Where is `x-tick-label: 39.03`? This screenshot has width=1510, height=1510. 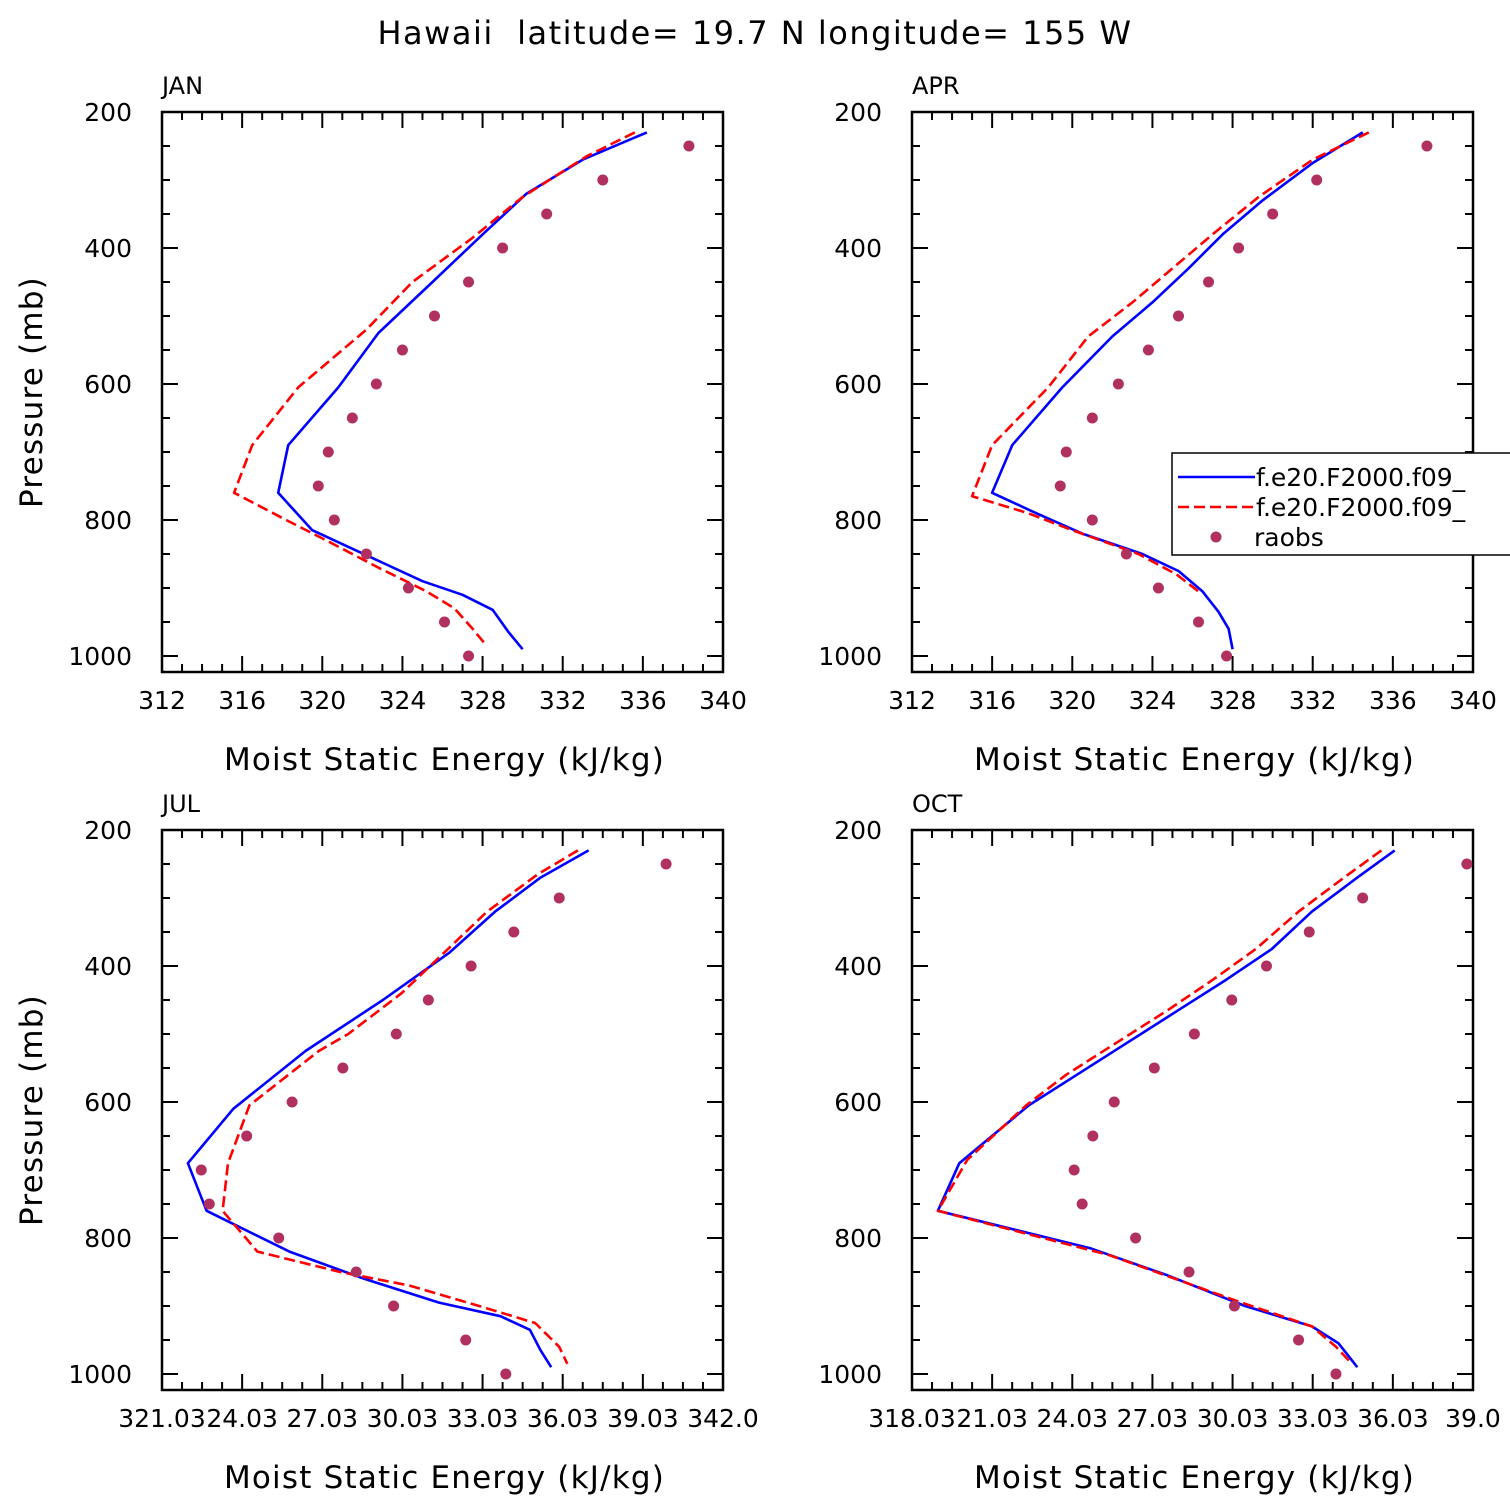
x-tick-label: 39.03 is located at coordinates (643, 1418).